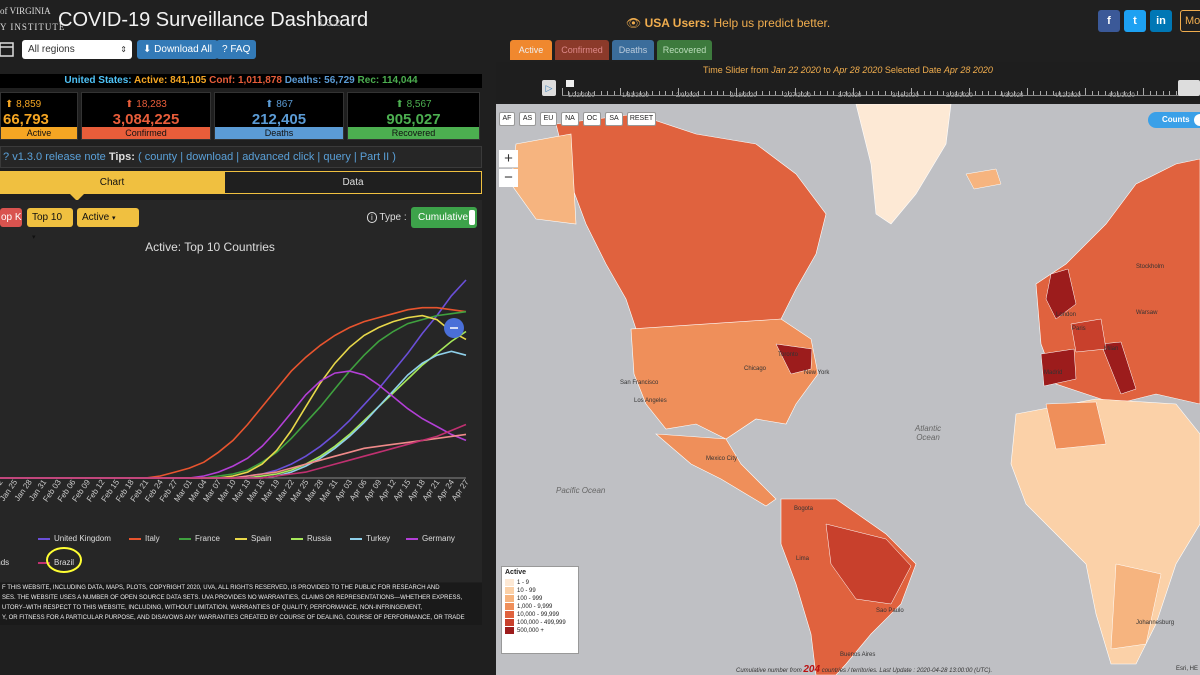  What do you see at coordinates (1135, 21) in the screenshot?
I see `twitter-icon: t` at bounding box center [1135, 21].